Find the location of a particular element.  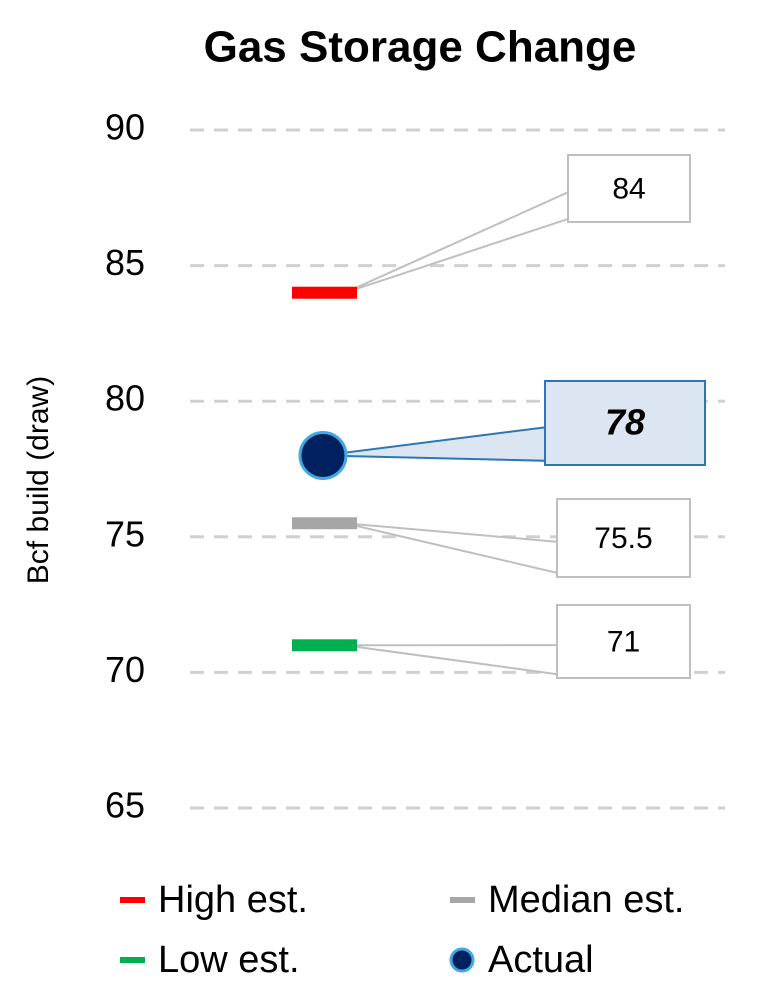

legend-label: Low est. is located at coordinates (229, 960).